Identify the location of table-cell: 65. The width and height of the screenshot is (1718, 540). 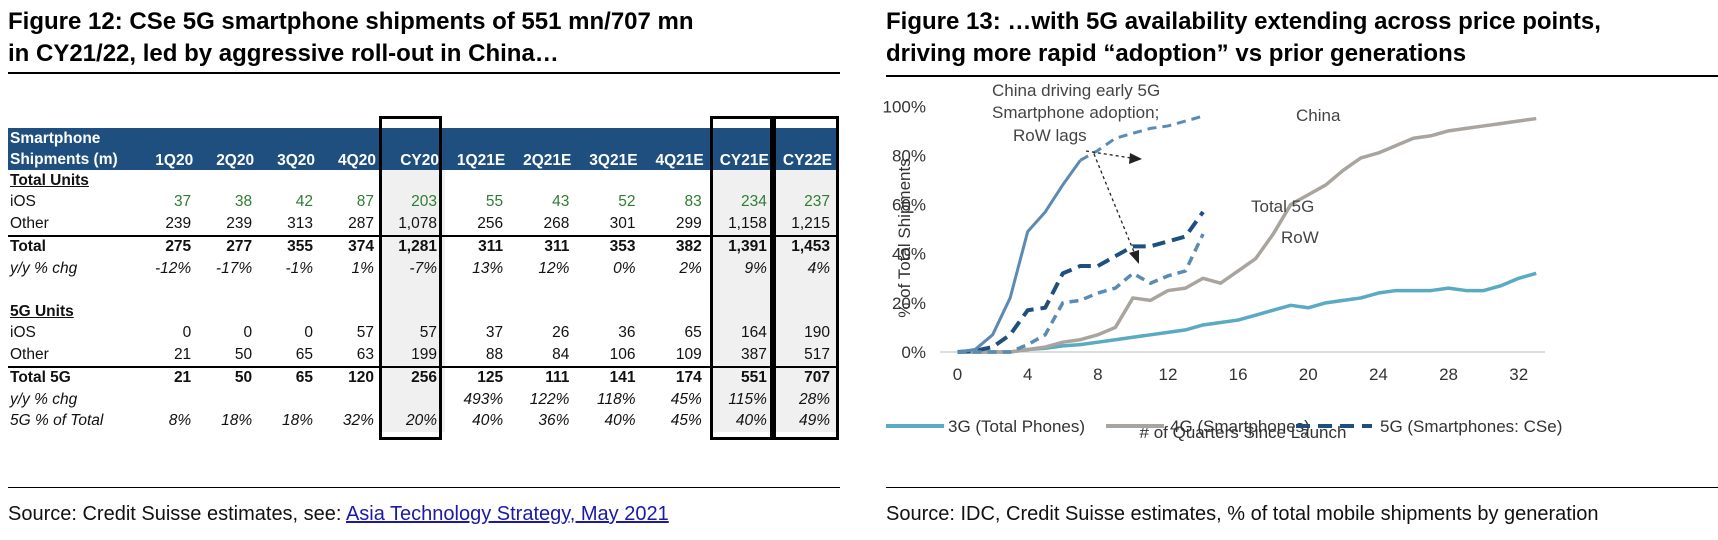
(304, 354).